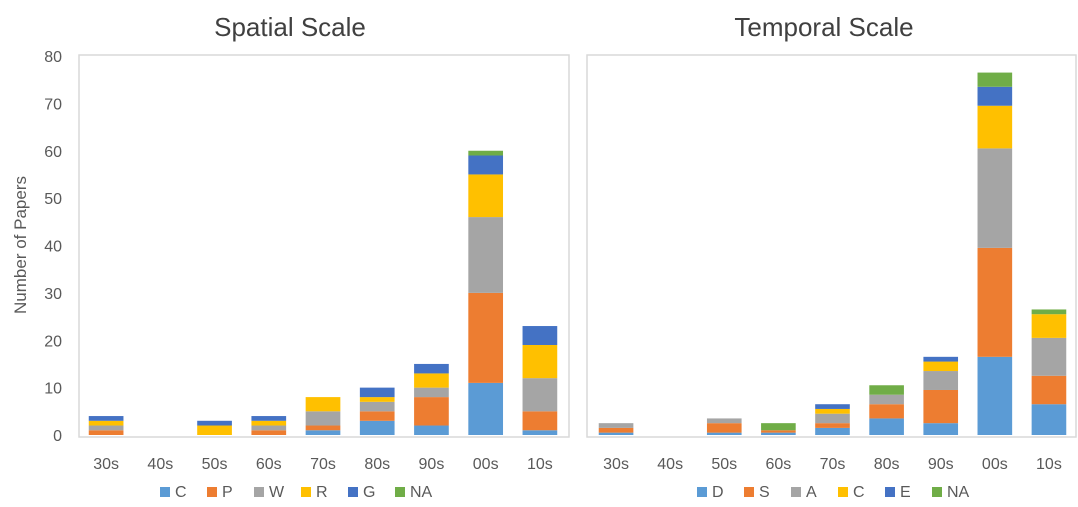 The height and width of the screenshot is (507, 1078). What do you see at coordinates (323, 418) in the screenshot?
I see `bar-segment-w-70s` at bounding box center [323, 418].